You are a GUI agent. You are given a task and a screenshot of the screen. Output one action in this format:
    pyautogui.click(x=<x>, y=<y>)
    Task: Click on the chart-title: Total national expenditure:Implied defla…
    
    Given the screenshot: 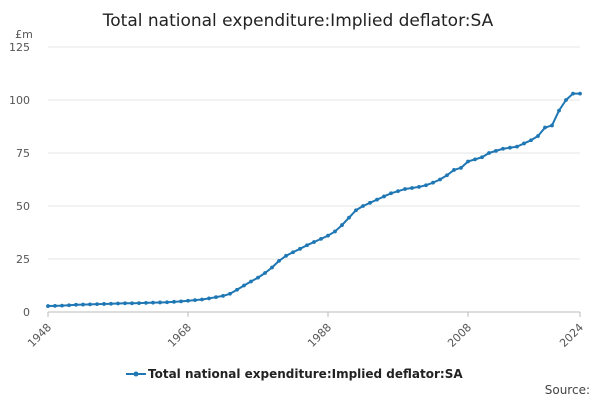 What is the action you would take?
    pyautogui.click(x=298, y=21)
    